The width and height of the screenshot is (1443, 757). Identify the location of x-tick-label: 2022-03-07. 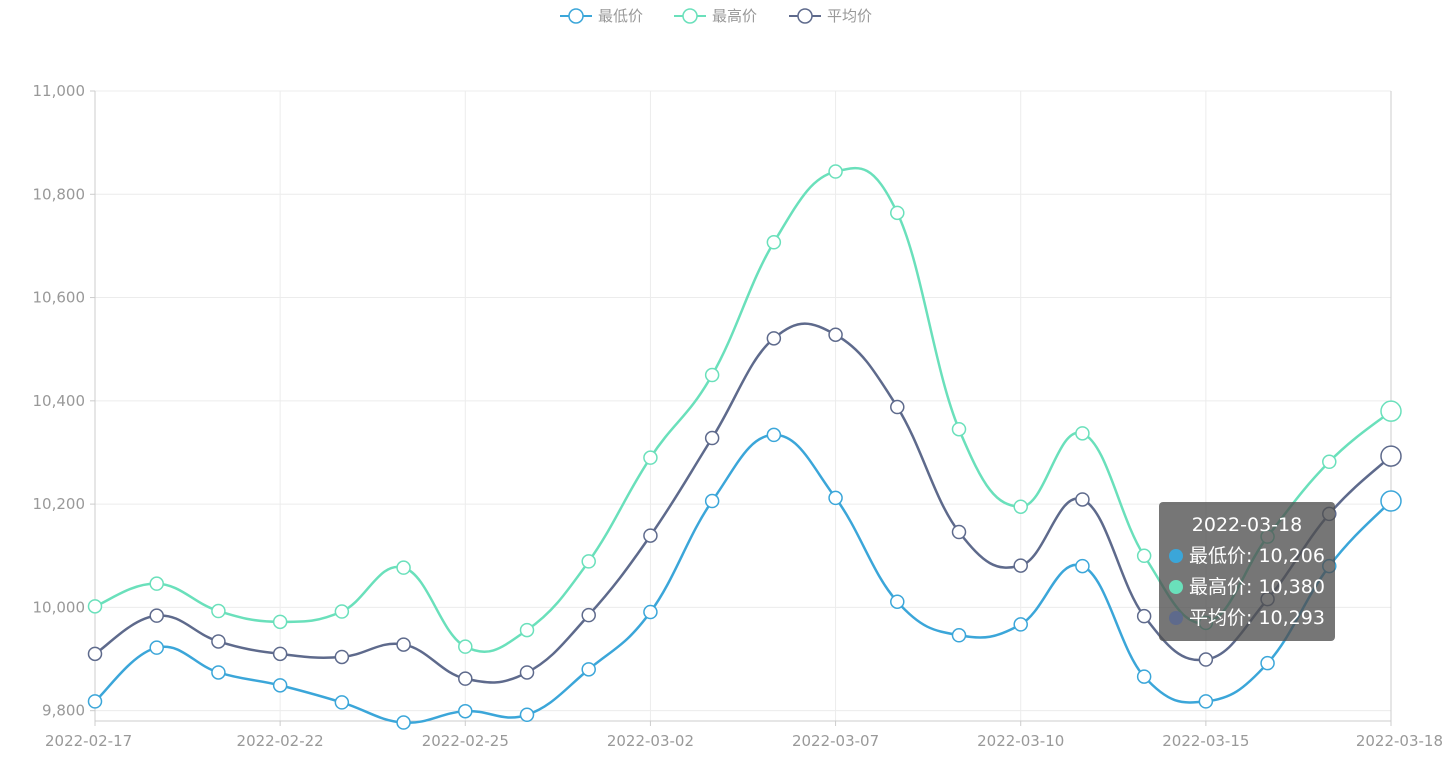
(835, 741).